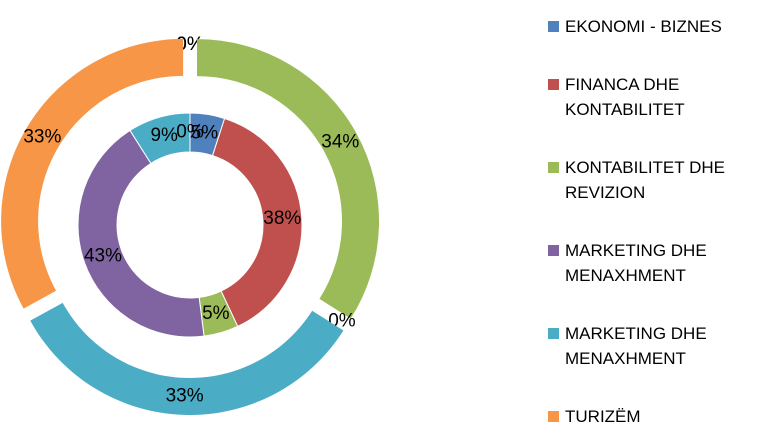 The image size is (778, 437). I want to click on data-label: 38%, so click(282, 218).